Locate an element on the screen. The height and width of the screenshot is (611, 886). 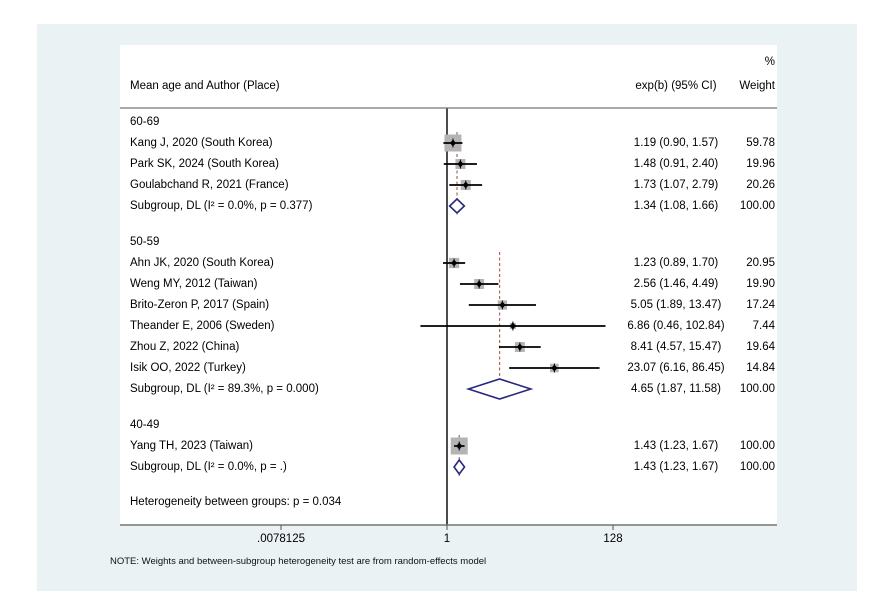
study-label: Zhou Z, 2022 (China) is located at coordinates (185, 347).